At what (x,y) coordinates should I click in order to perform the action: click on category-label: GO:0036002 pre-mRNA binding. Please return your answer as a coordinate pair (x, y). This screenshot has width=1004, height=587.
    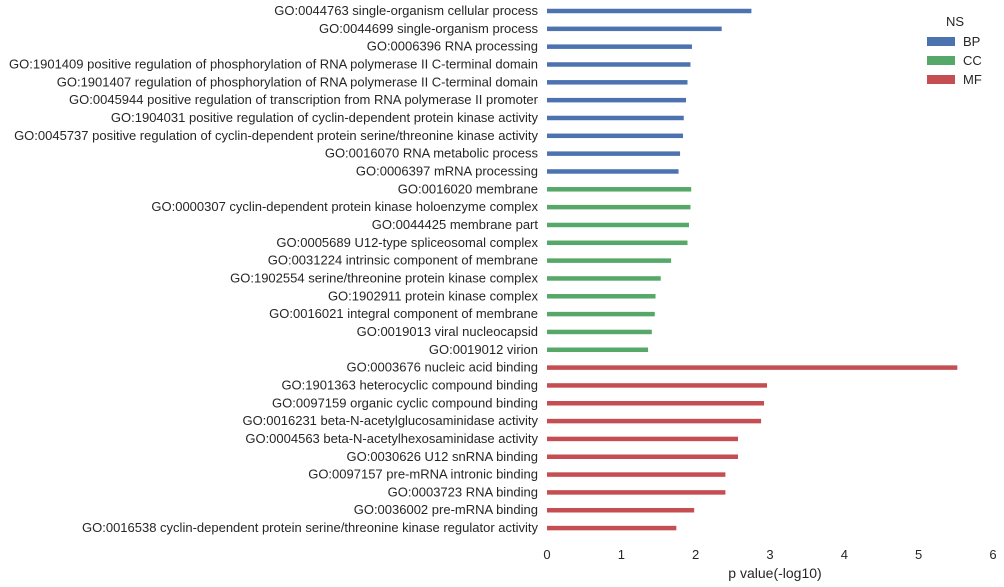
    Looking at the image, I should click on (446, 509).